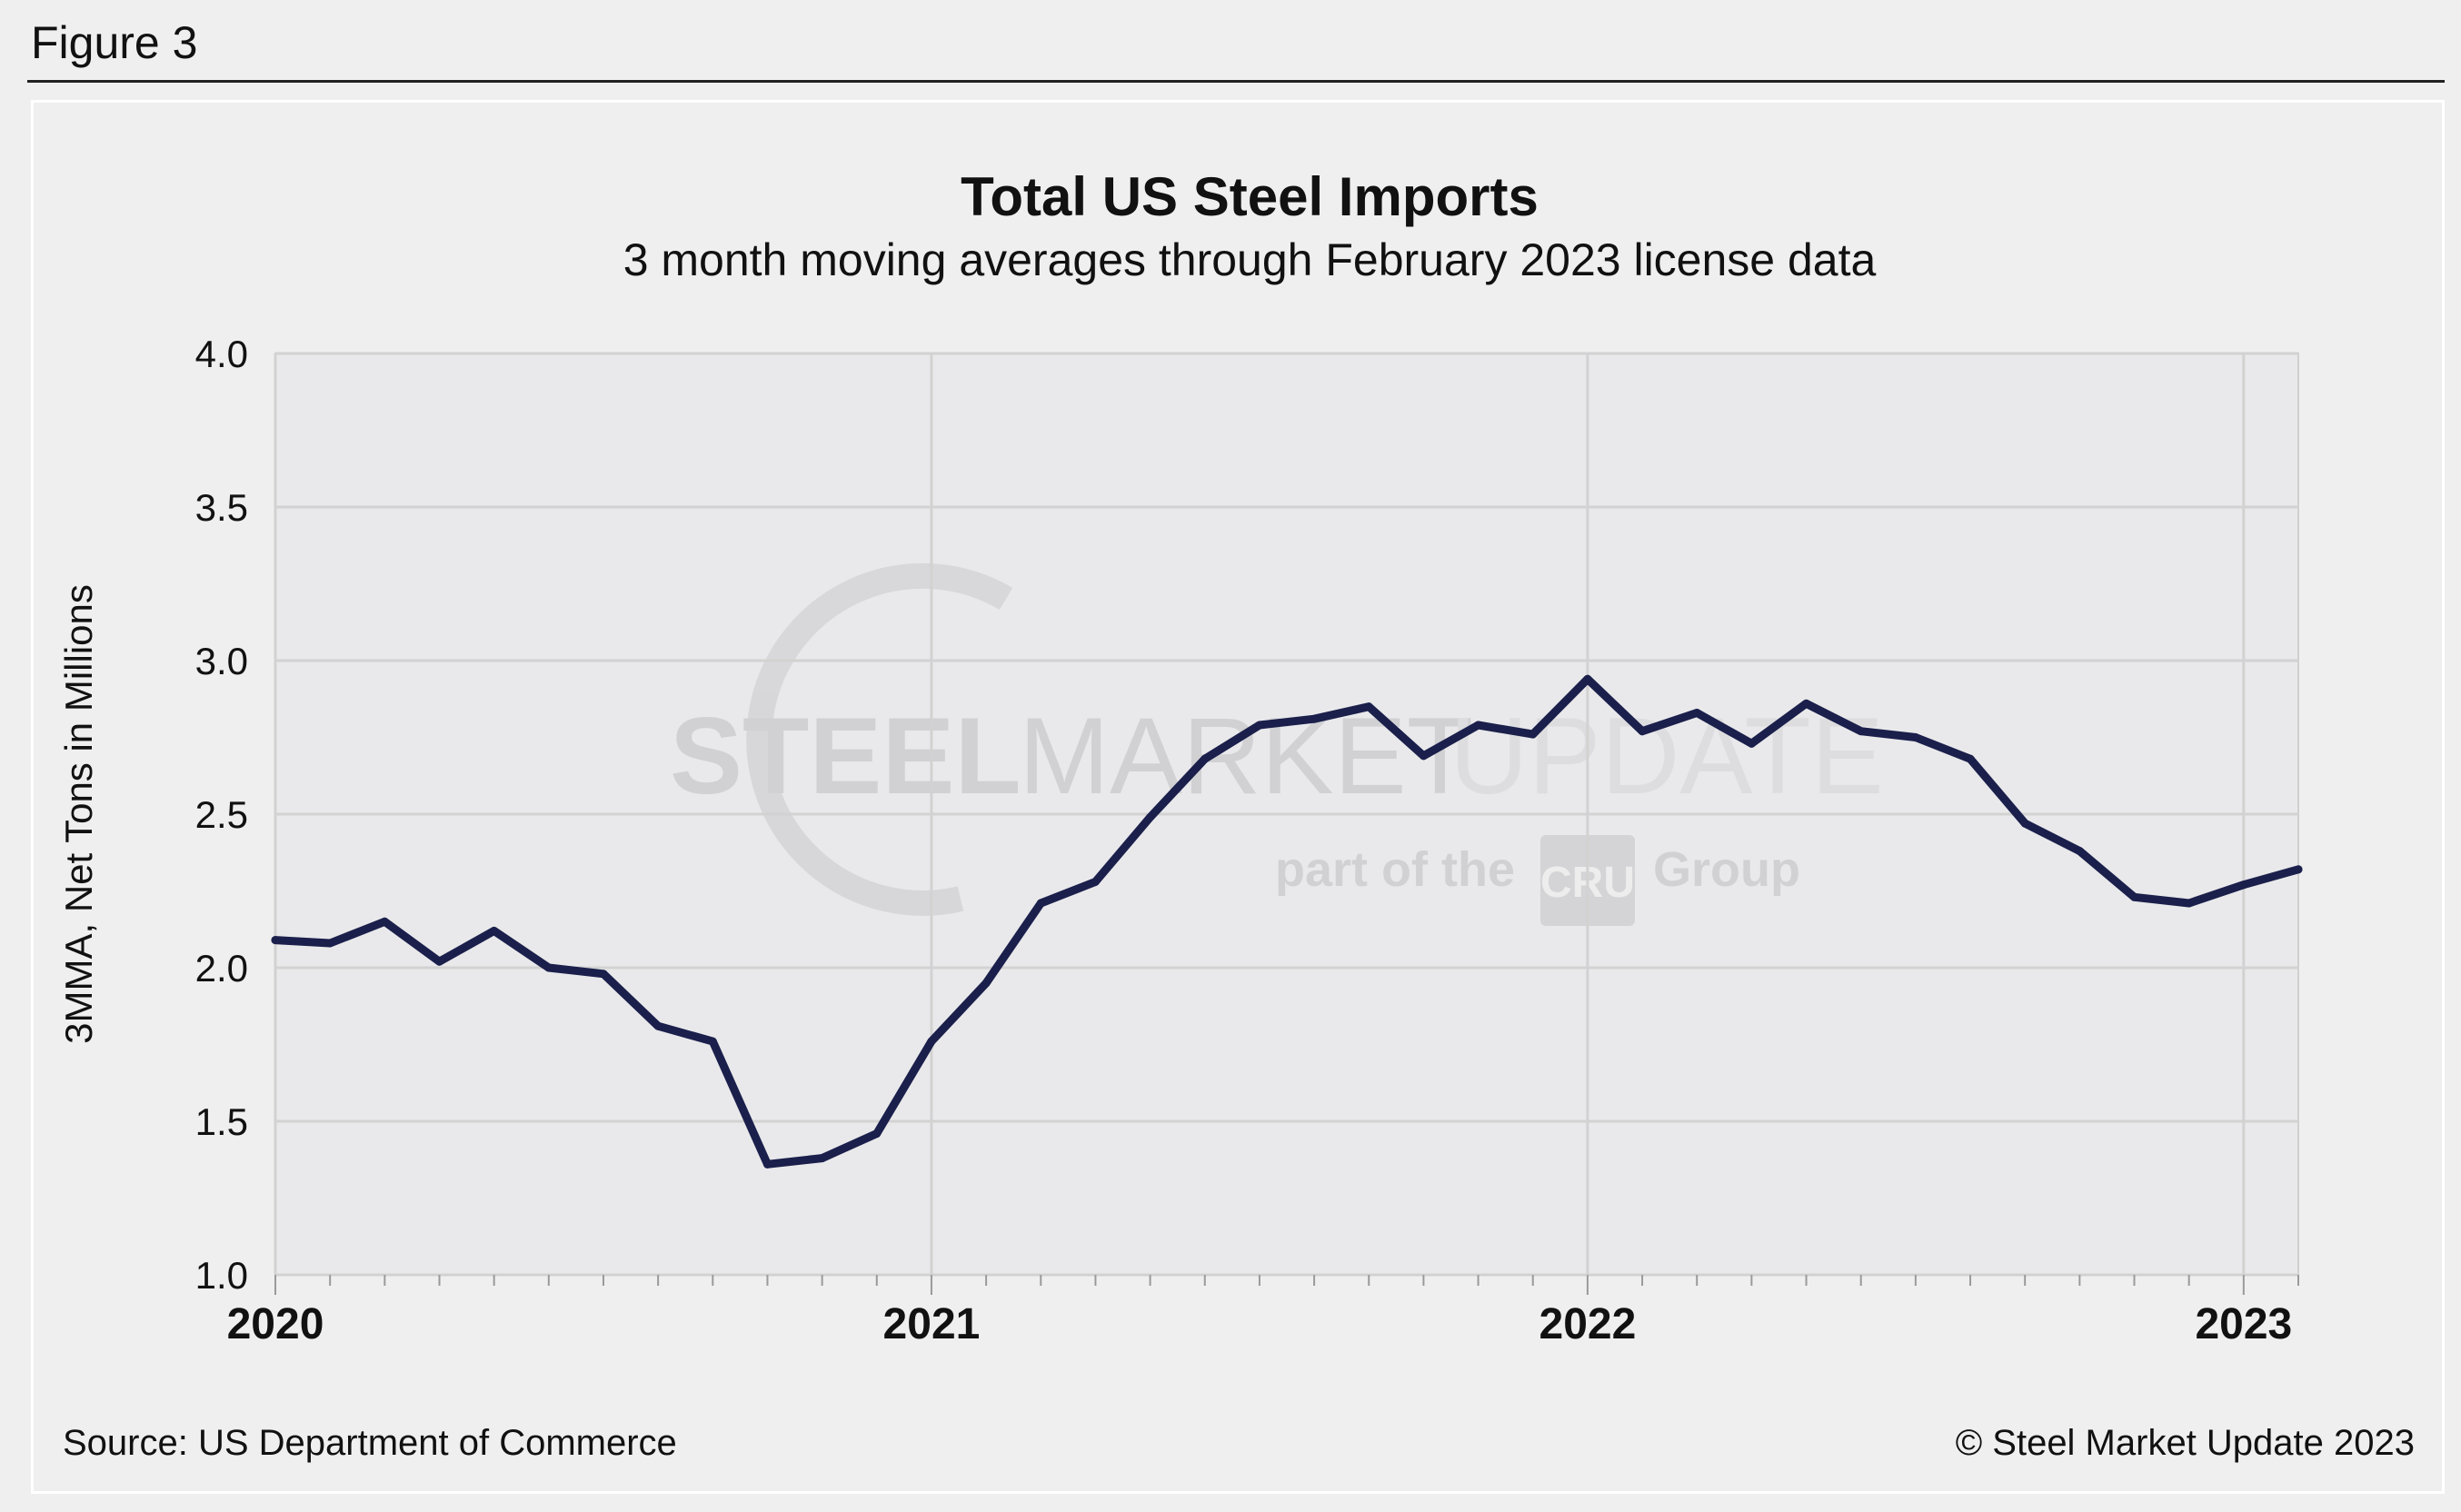 The height and width of the screenshot is (1512, 2461). I want to click on copyright-note: © Steel Market Update 2023, so click(2185, 1443).